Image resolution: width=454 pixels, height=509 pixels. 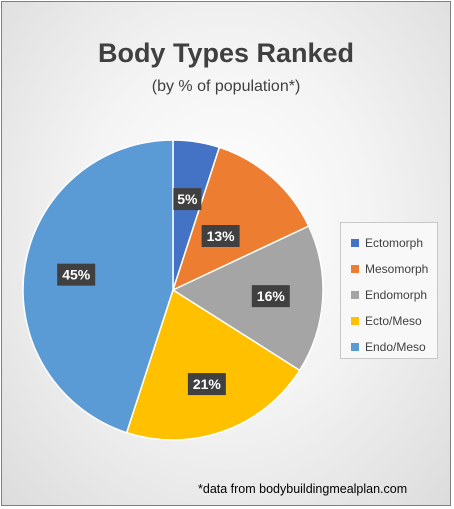 What do you see at coordinates (394, 243) in the screenshot?
I see `legend-label: Ectomorph` at bounding box center [394, 243].